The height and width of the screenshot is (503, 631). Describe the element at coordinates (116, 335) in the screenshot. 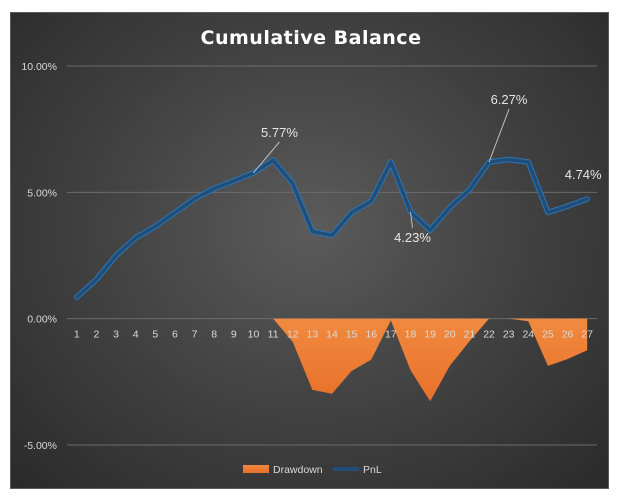

I see `x-tick-label: 3` at that location.